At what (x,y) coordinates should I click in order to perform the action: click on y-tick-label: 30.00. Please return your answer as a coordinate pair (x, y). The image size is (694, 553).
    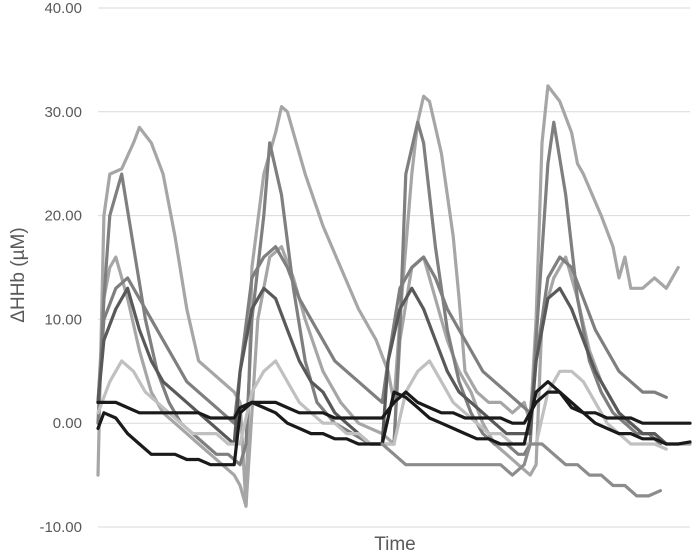
    Looking at the image, I should click on (63, 112).